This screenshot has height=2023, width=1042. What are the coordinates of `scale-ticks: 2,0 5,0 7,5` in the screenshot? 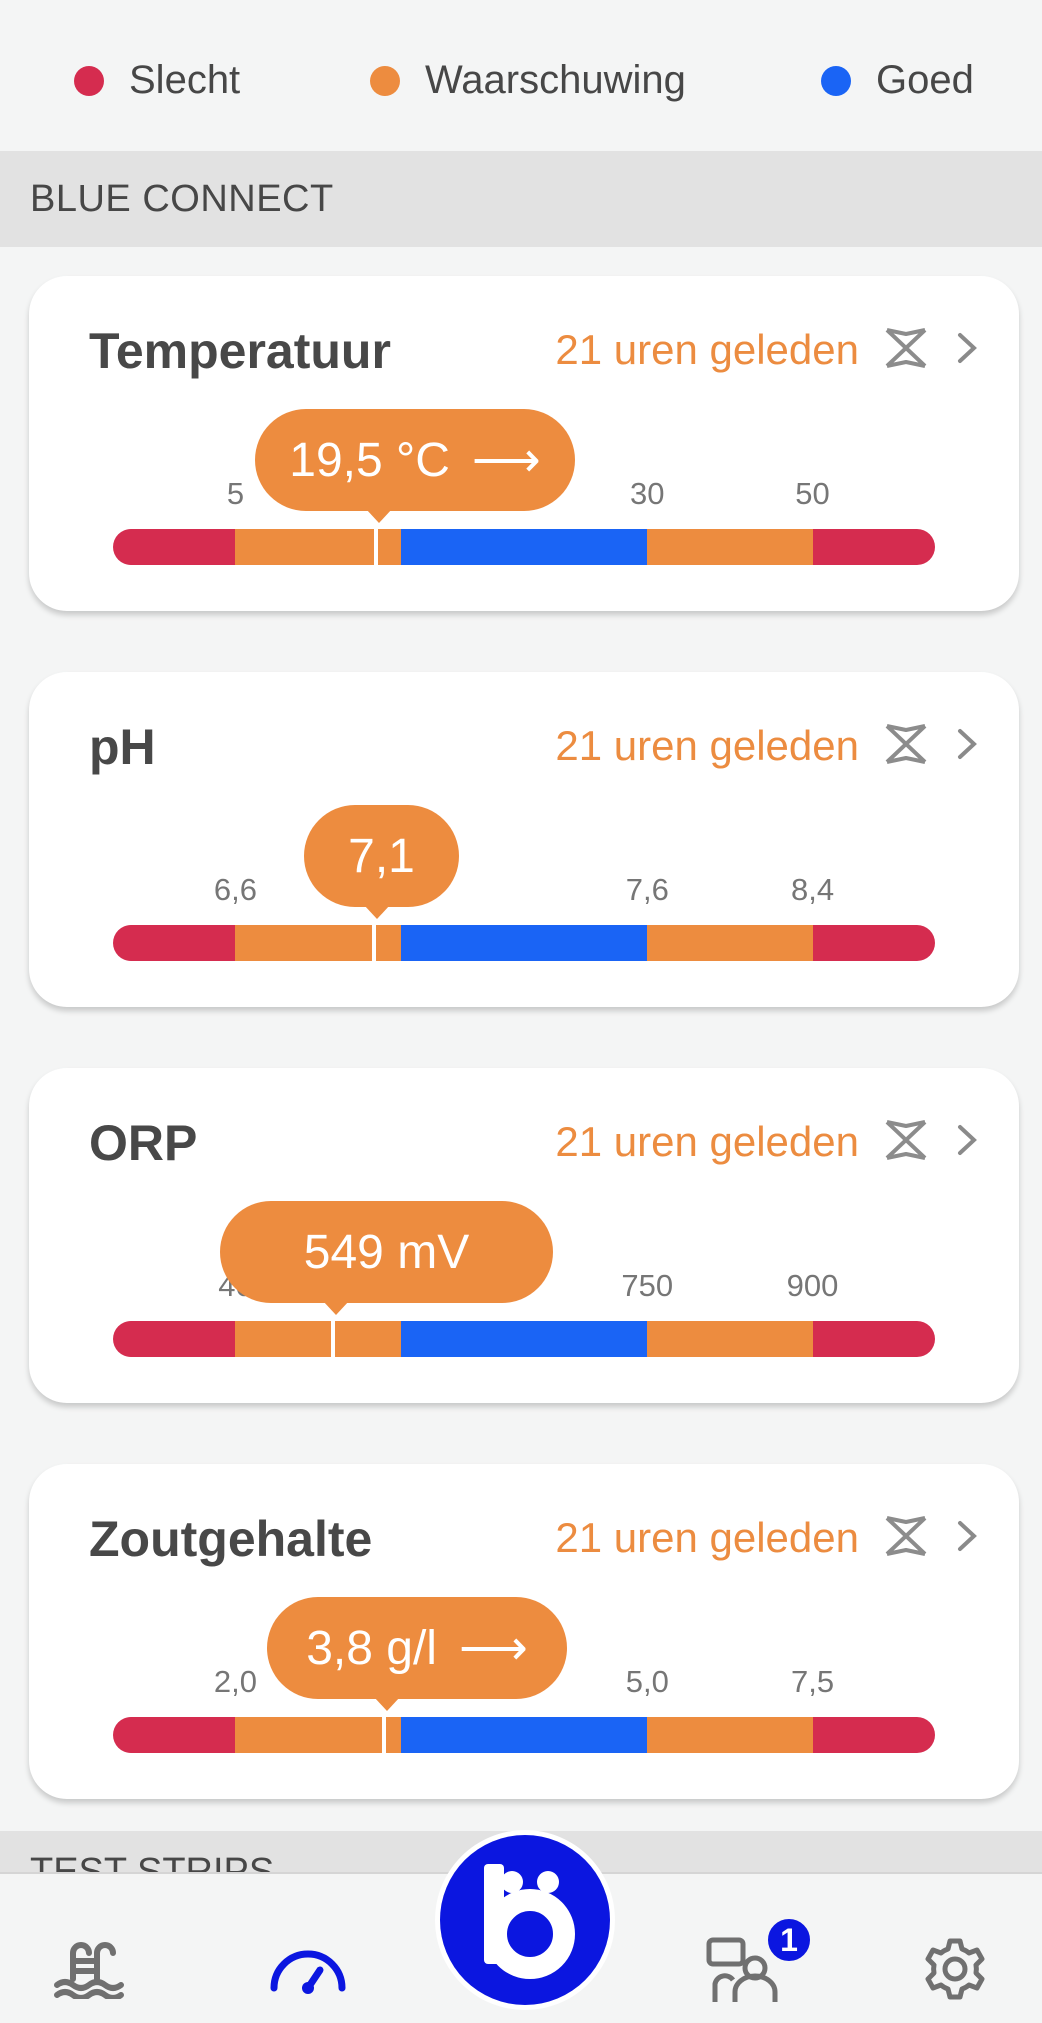 It's located at (524, 1684).